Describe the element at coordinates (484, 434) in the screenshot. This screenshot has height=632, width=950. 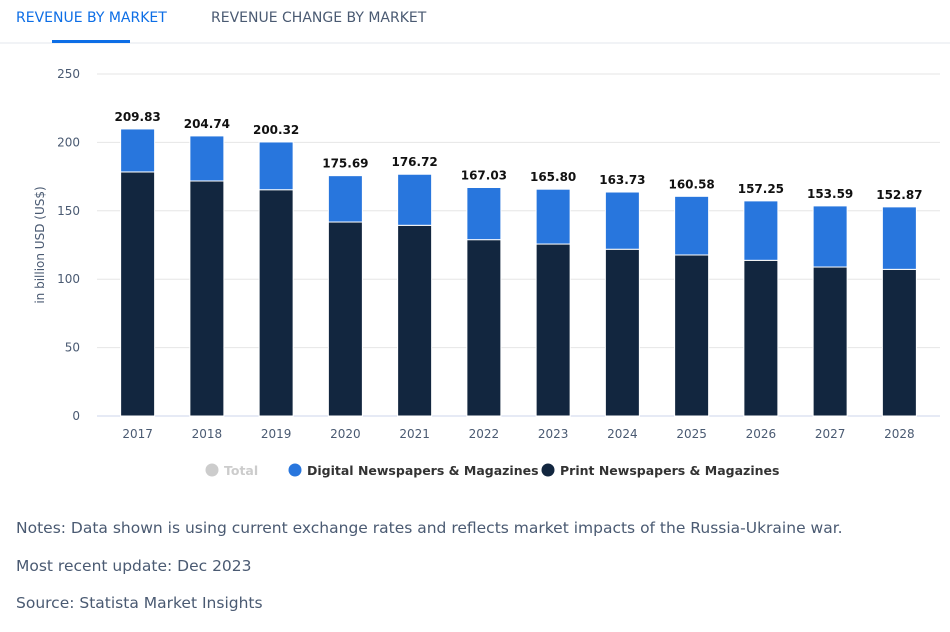
I see `x-tick-label: 2022` at that location.